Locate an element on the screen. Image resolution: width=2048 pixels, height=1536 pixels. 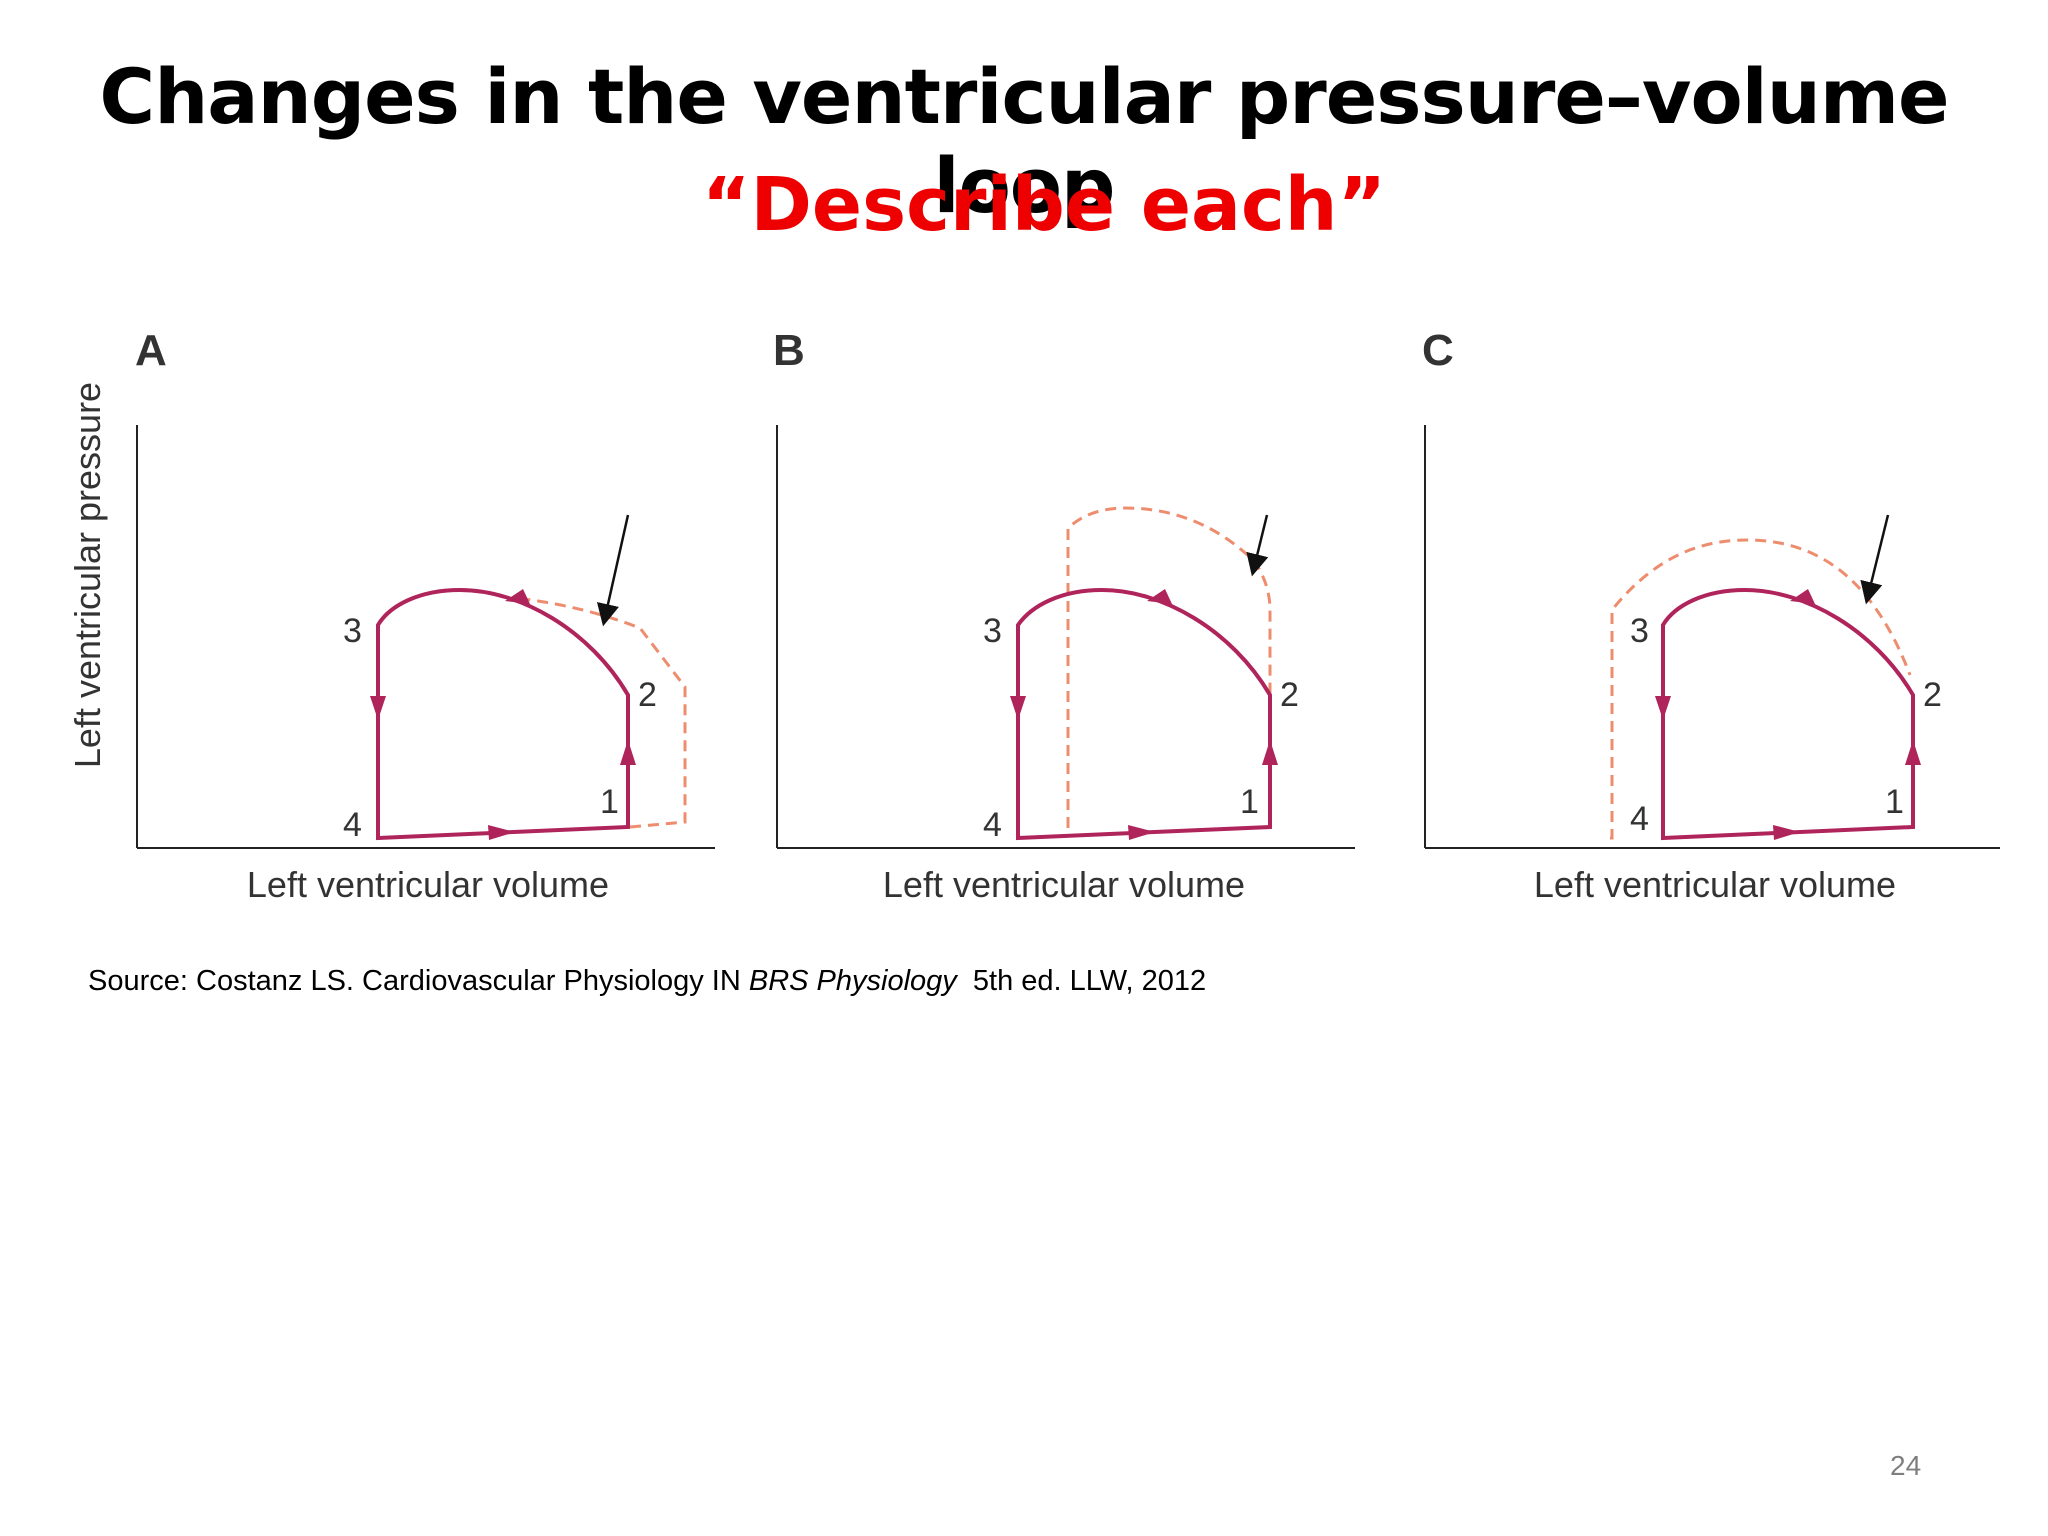
panel-a-point-2: 2 is located at coordinates (647, 695).